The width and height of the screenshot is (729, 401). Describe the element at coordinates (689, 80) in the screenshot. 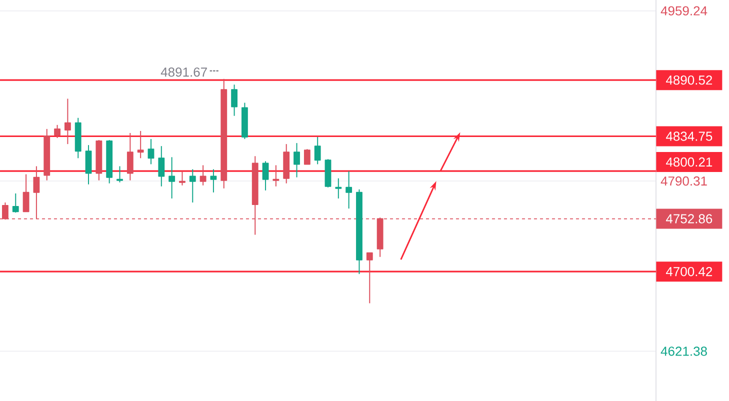

I see `ref-line-label: 4890.52` at that location.